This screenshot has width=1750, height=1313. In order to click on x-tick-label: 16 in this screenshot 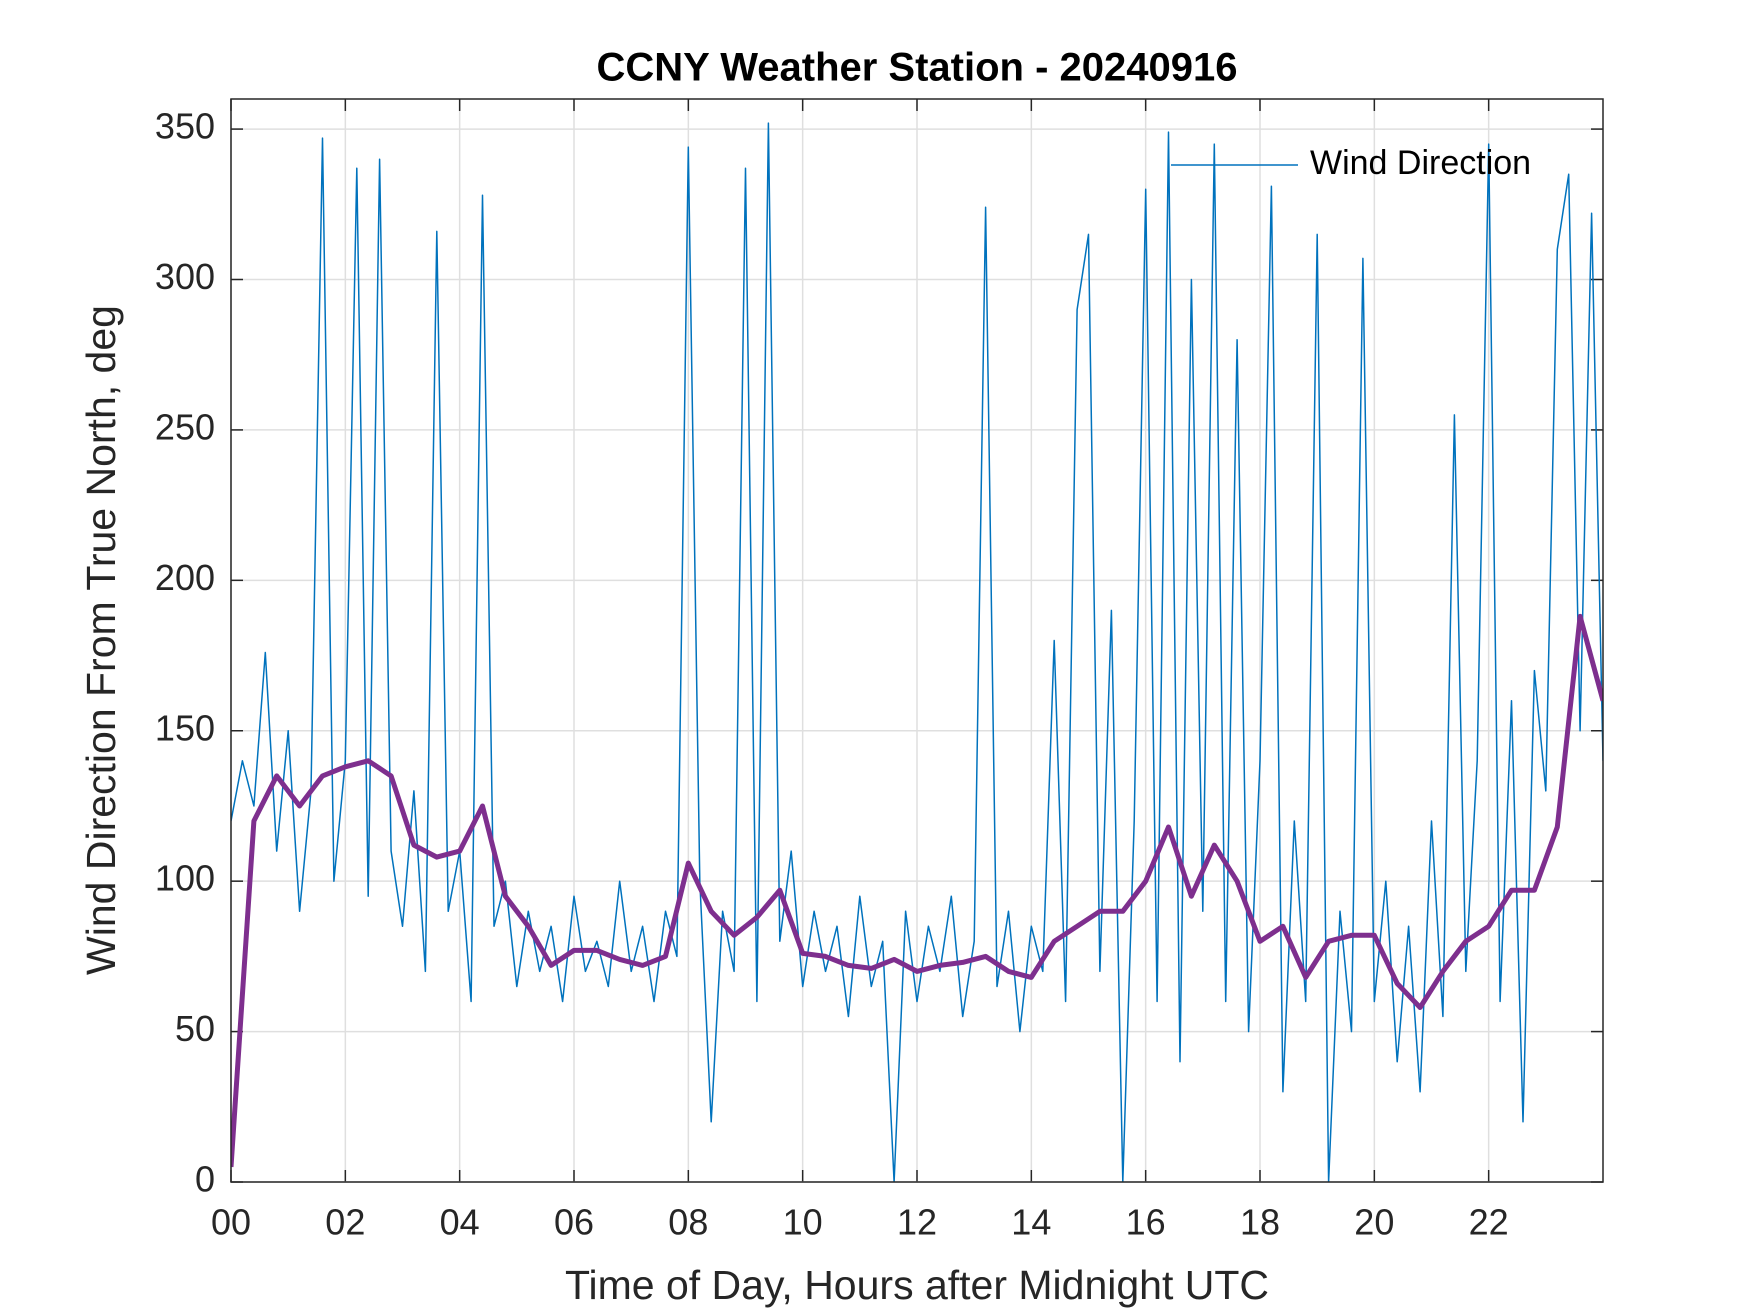, I will do `click(1146, 1222)`.